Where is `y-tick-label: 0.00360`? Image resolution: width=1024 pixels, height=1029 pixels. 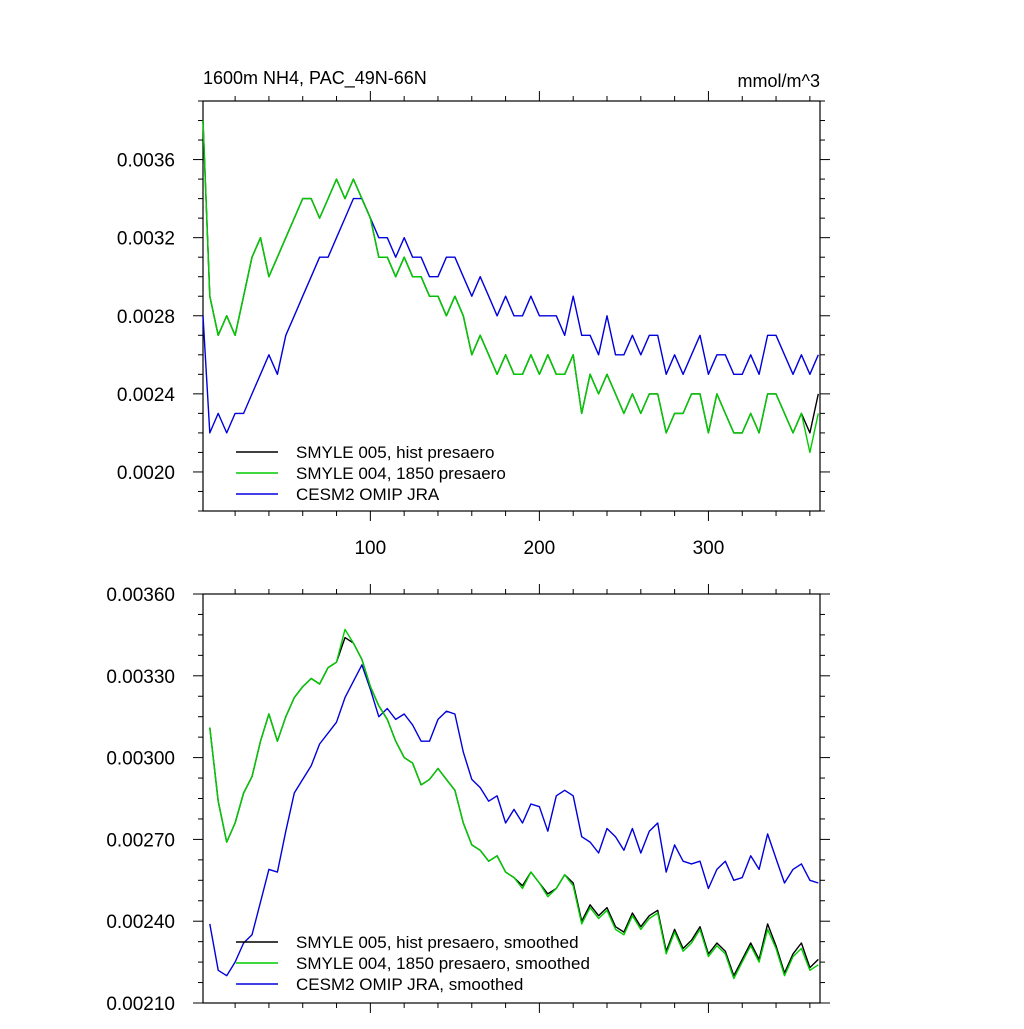 y-tick-label: 0.00360 is located at coordinates (140, 595).